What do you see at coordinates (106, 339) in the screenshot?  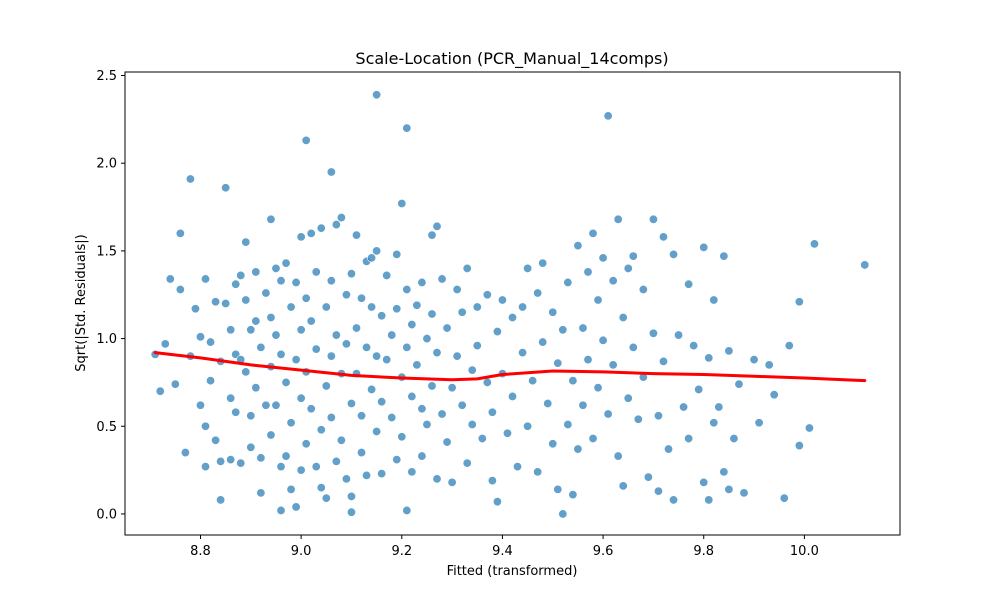 I see `y-tick-label: 1.0` at bounding box center [106, 339].